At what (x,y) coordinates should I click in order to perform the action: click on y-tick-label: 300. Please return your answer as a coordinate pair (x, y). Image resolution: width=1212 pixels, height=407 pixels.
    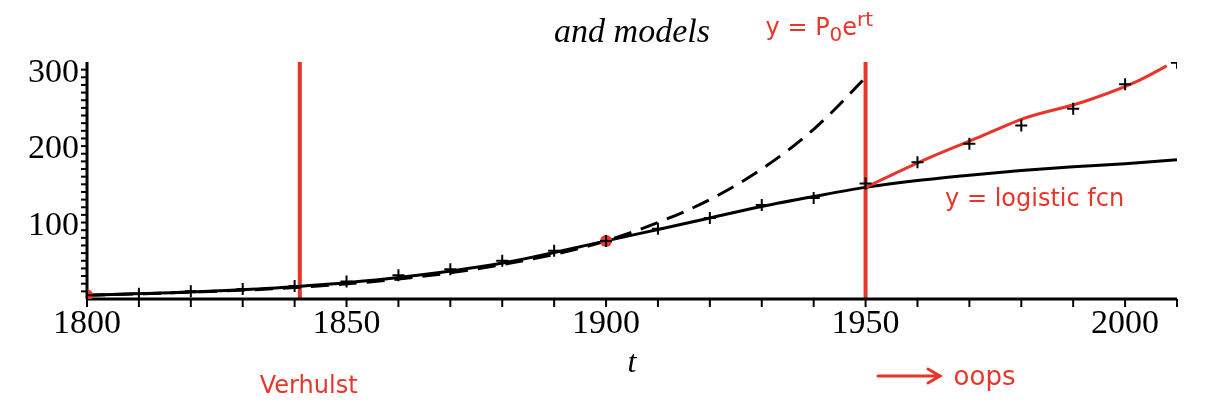
    Looking at the image, I should click on (53, 70).